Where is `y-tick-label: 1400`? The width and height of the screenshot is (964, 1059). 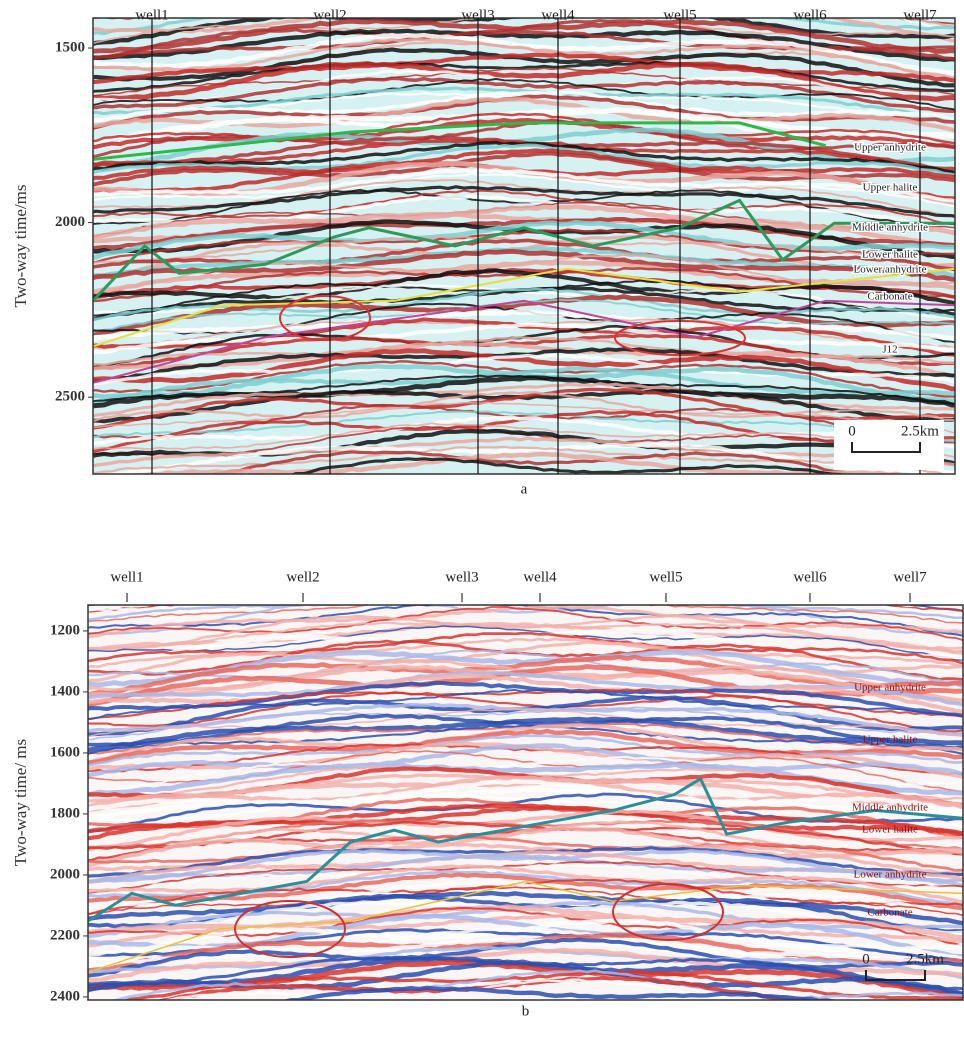
y-tick-label: 1400 is located at coordinates (65, 691).